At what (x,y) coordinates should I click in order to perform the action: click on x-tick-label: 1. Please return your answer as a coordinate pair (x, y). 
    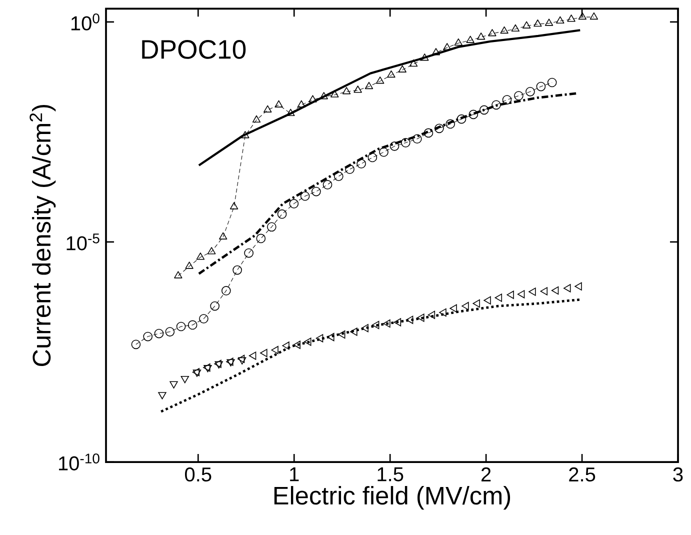
    Looking at the image, I should click on (294, 474).